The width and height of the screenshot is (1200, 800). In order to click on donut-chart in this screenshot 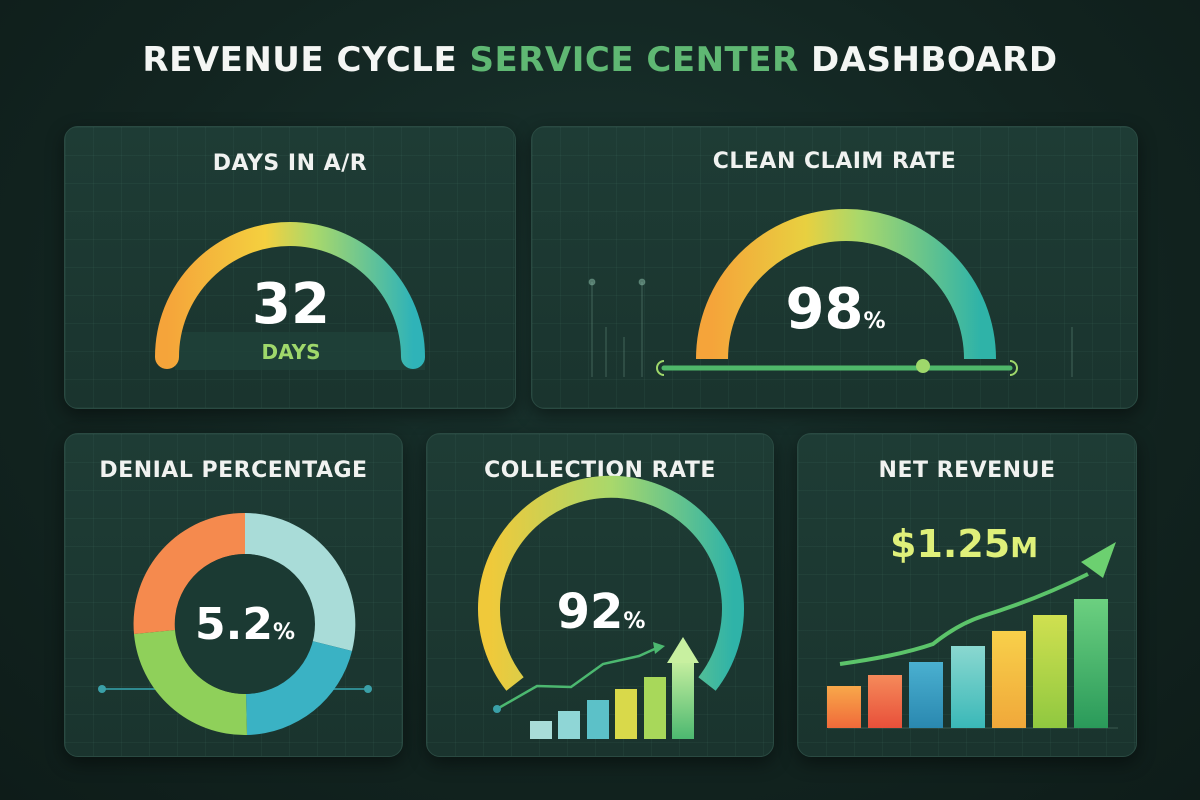, I will do `click(235, 624)`.